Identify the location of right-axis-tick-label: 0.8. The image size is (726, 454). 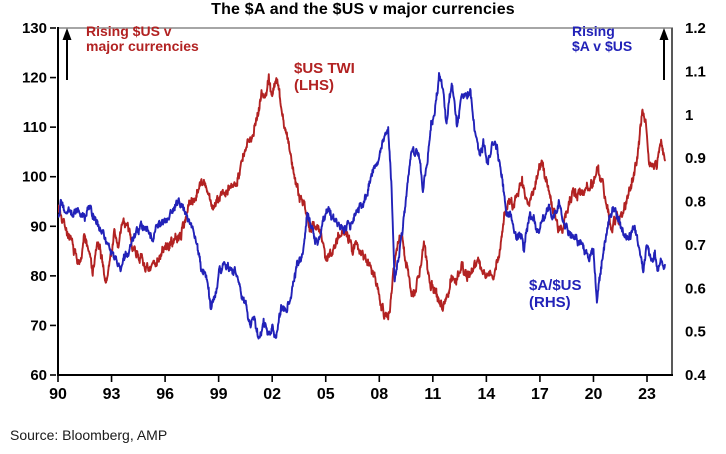
(695, 202).